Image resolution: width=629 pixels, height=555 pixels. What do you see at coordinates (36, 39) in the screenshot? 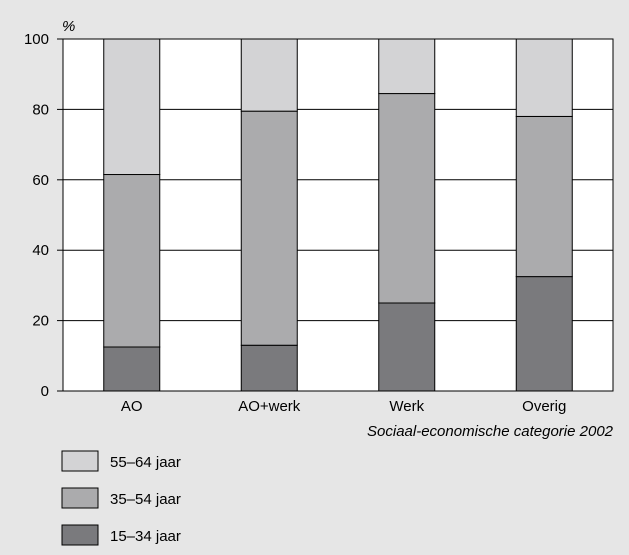
I see `y-tick-label: 100` at bounding box center [36, 39].